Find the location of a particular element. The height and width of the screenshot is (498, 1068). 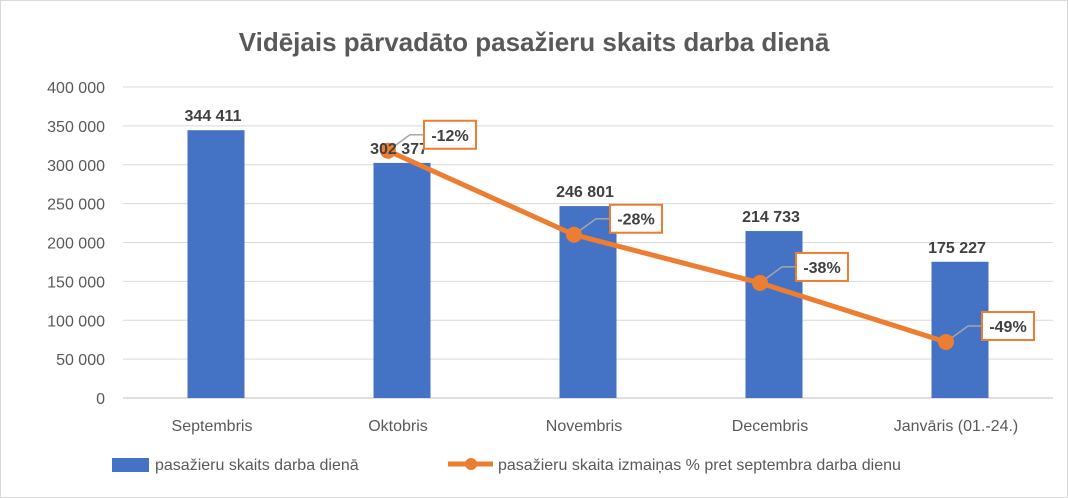

y-tick-label: 250 000 is located at coordinates (76, 205).